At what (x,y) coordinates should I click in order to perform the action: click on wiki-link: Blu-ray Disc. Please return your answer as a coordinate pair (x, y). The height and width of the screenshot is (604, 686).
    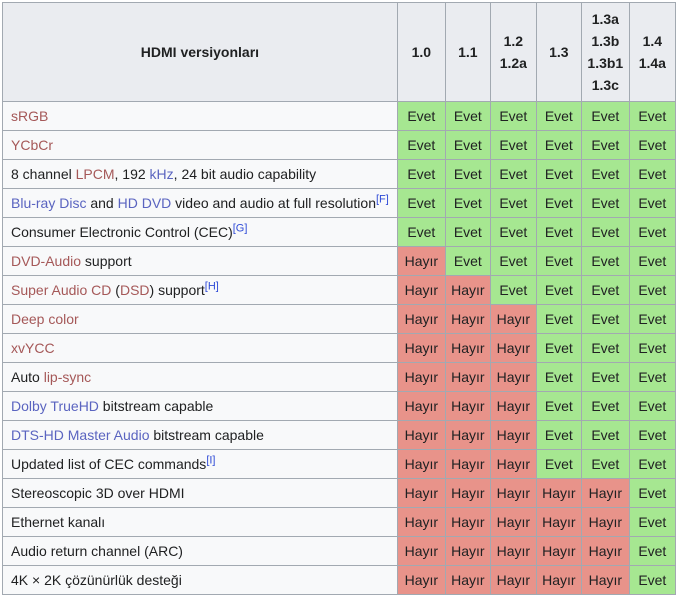
    Looking at the image, I should click on (49, 203).